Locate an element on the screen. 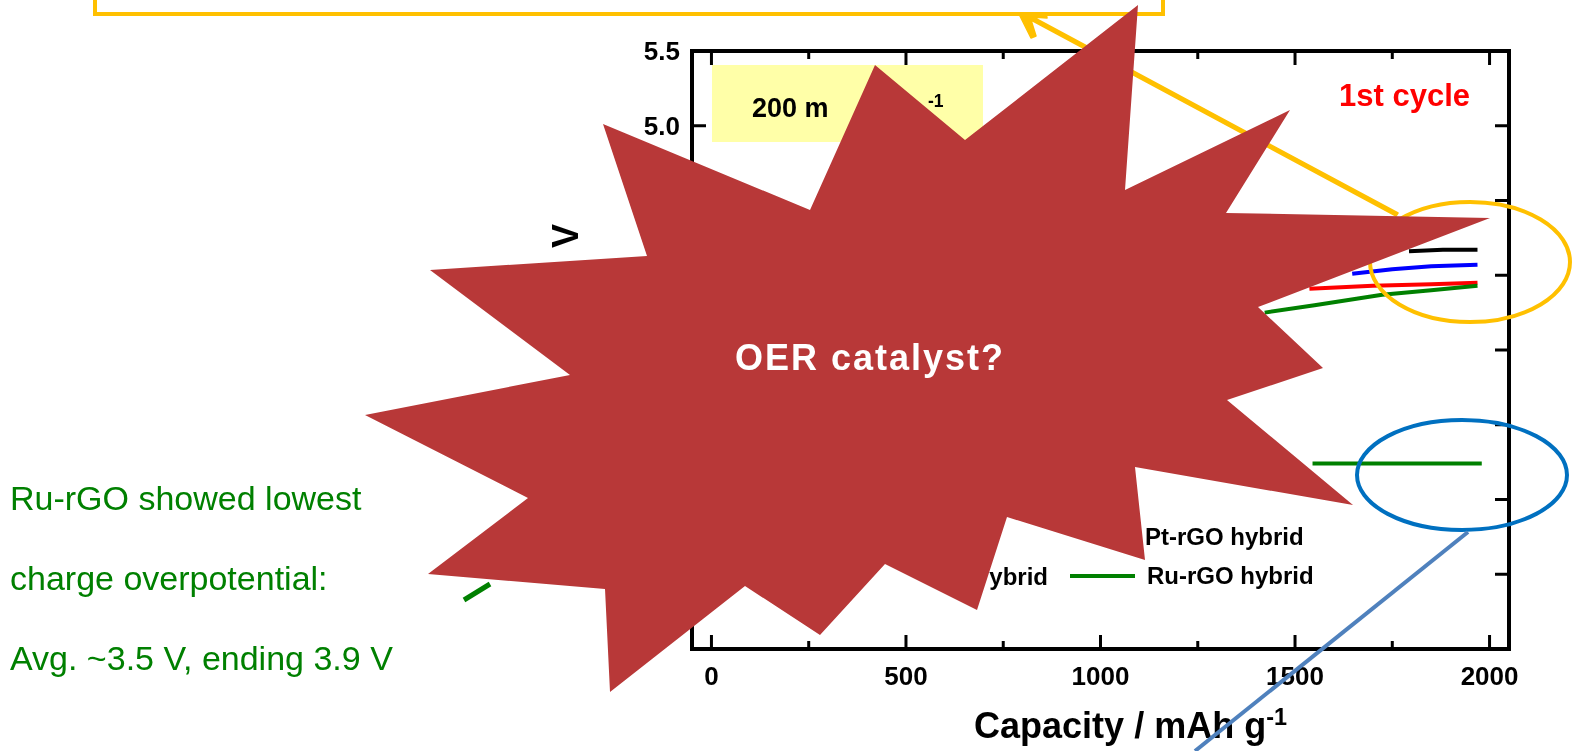  x-tick-label: 0 is located at coordinates (711, 676).